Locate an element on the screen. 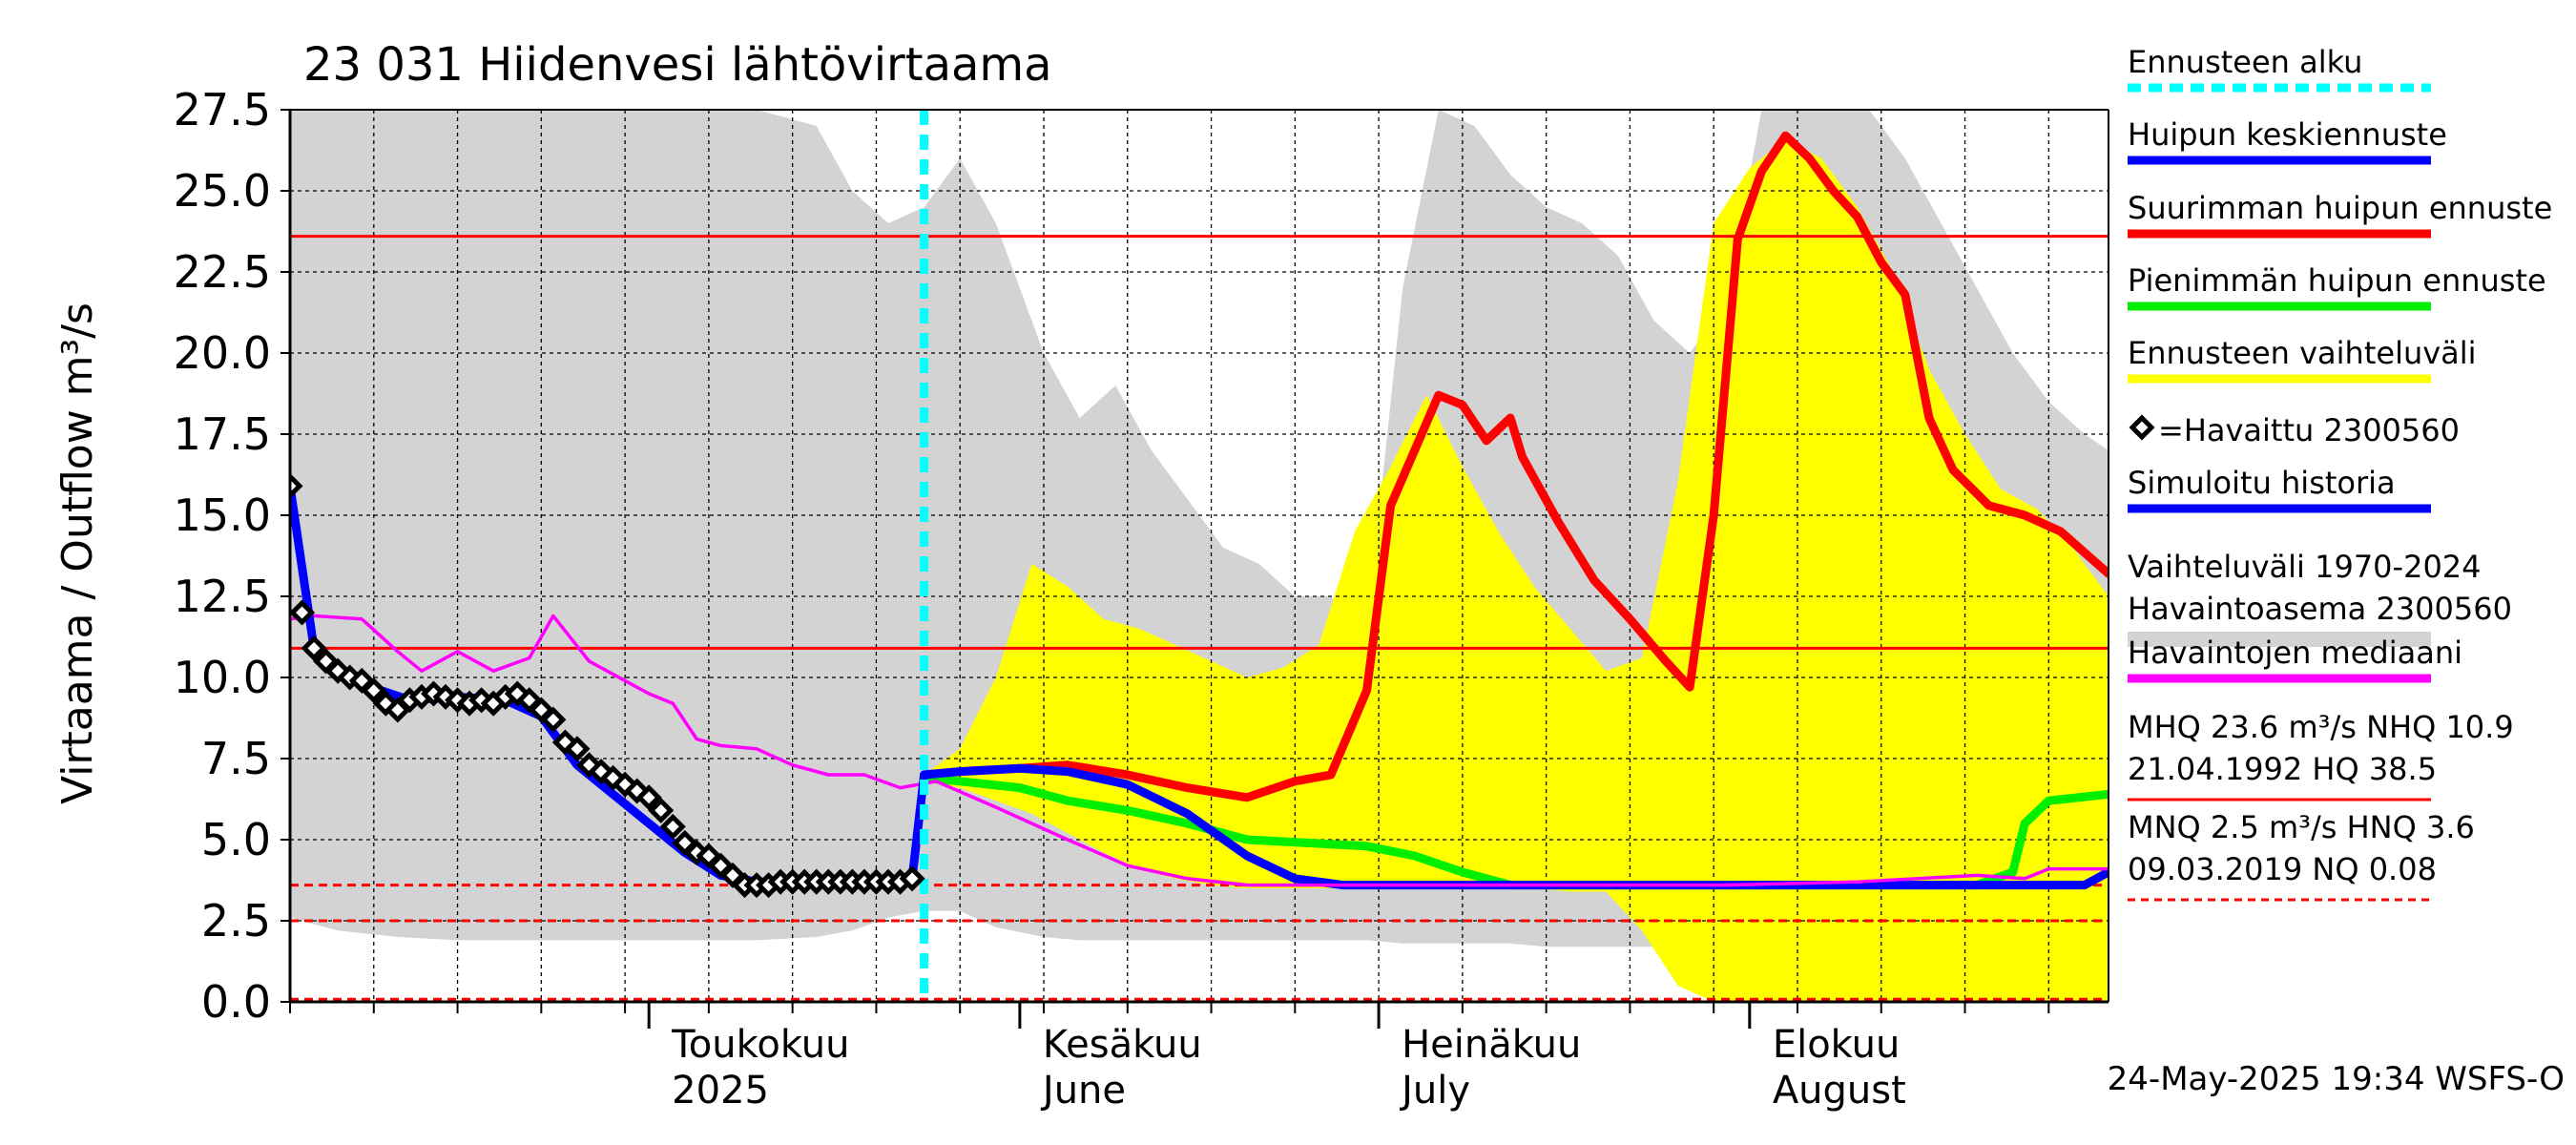  legend-label: Suurimman huipun ennuste is located at coordinates (2340, 208).